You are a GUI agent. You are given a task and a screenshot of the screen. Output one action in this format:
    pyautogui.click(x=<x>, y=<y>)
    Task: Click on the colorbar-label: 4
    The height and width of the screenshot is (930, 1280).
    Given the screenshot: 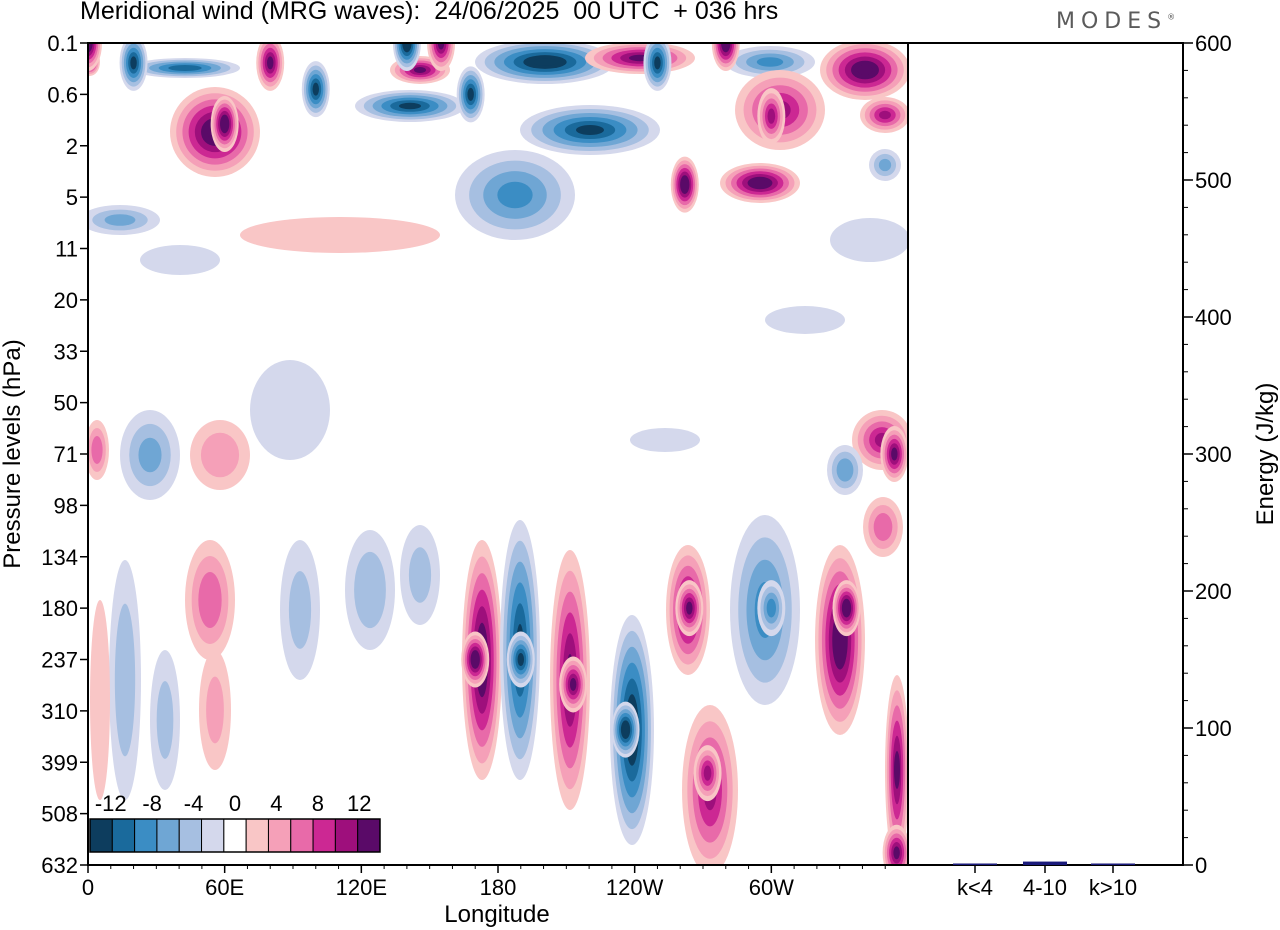 What is the action you would take?
    pyautogui.click(x=276, y=803)
    